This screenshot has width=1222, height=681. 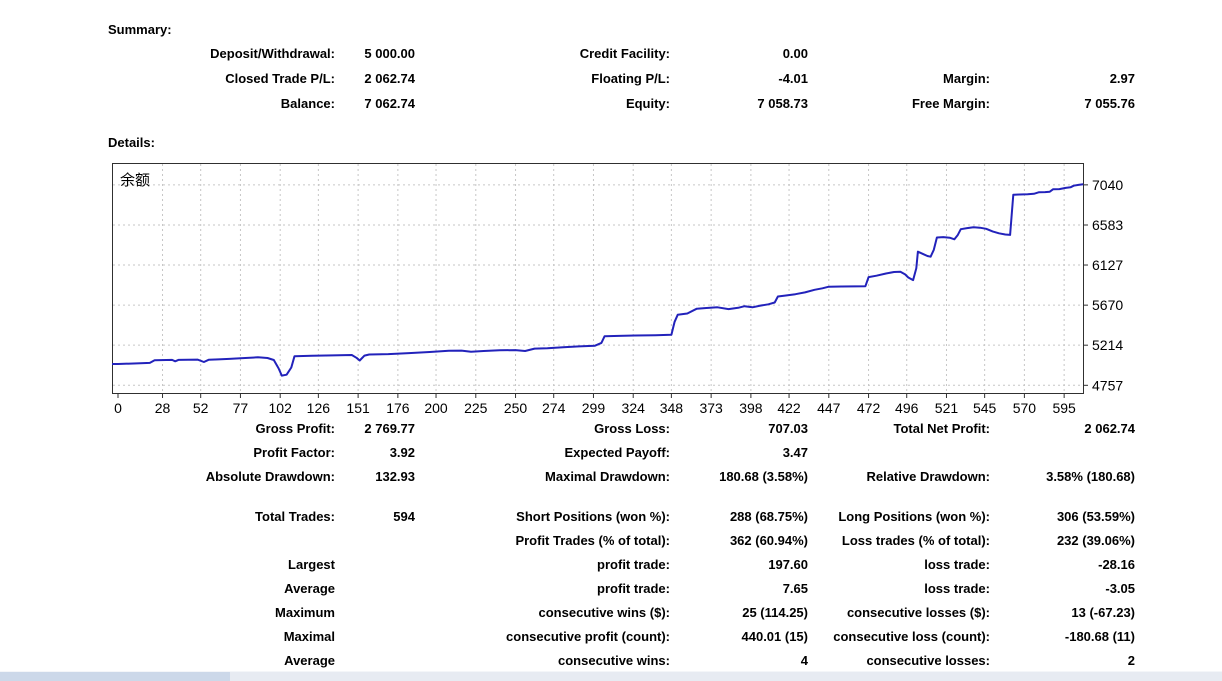 What do you see at coordinates (592, 540) in the screenshot?
I see `stat-label: Profit Trades (% of total):` at bounding box center [592, 540].